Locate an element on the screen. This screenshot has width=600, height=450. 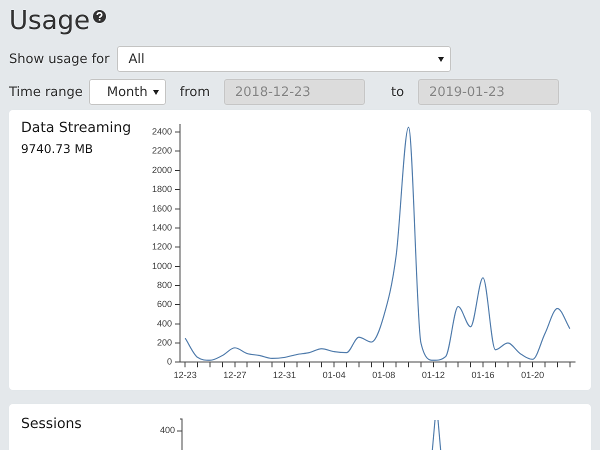
y-tick-label: 200 is located at coordinates (164, 343).